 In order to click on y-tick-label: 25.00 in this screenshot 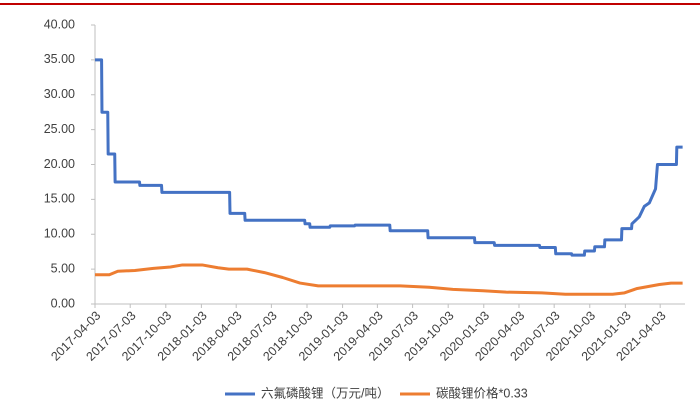, I will do `click(59, 129)`.